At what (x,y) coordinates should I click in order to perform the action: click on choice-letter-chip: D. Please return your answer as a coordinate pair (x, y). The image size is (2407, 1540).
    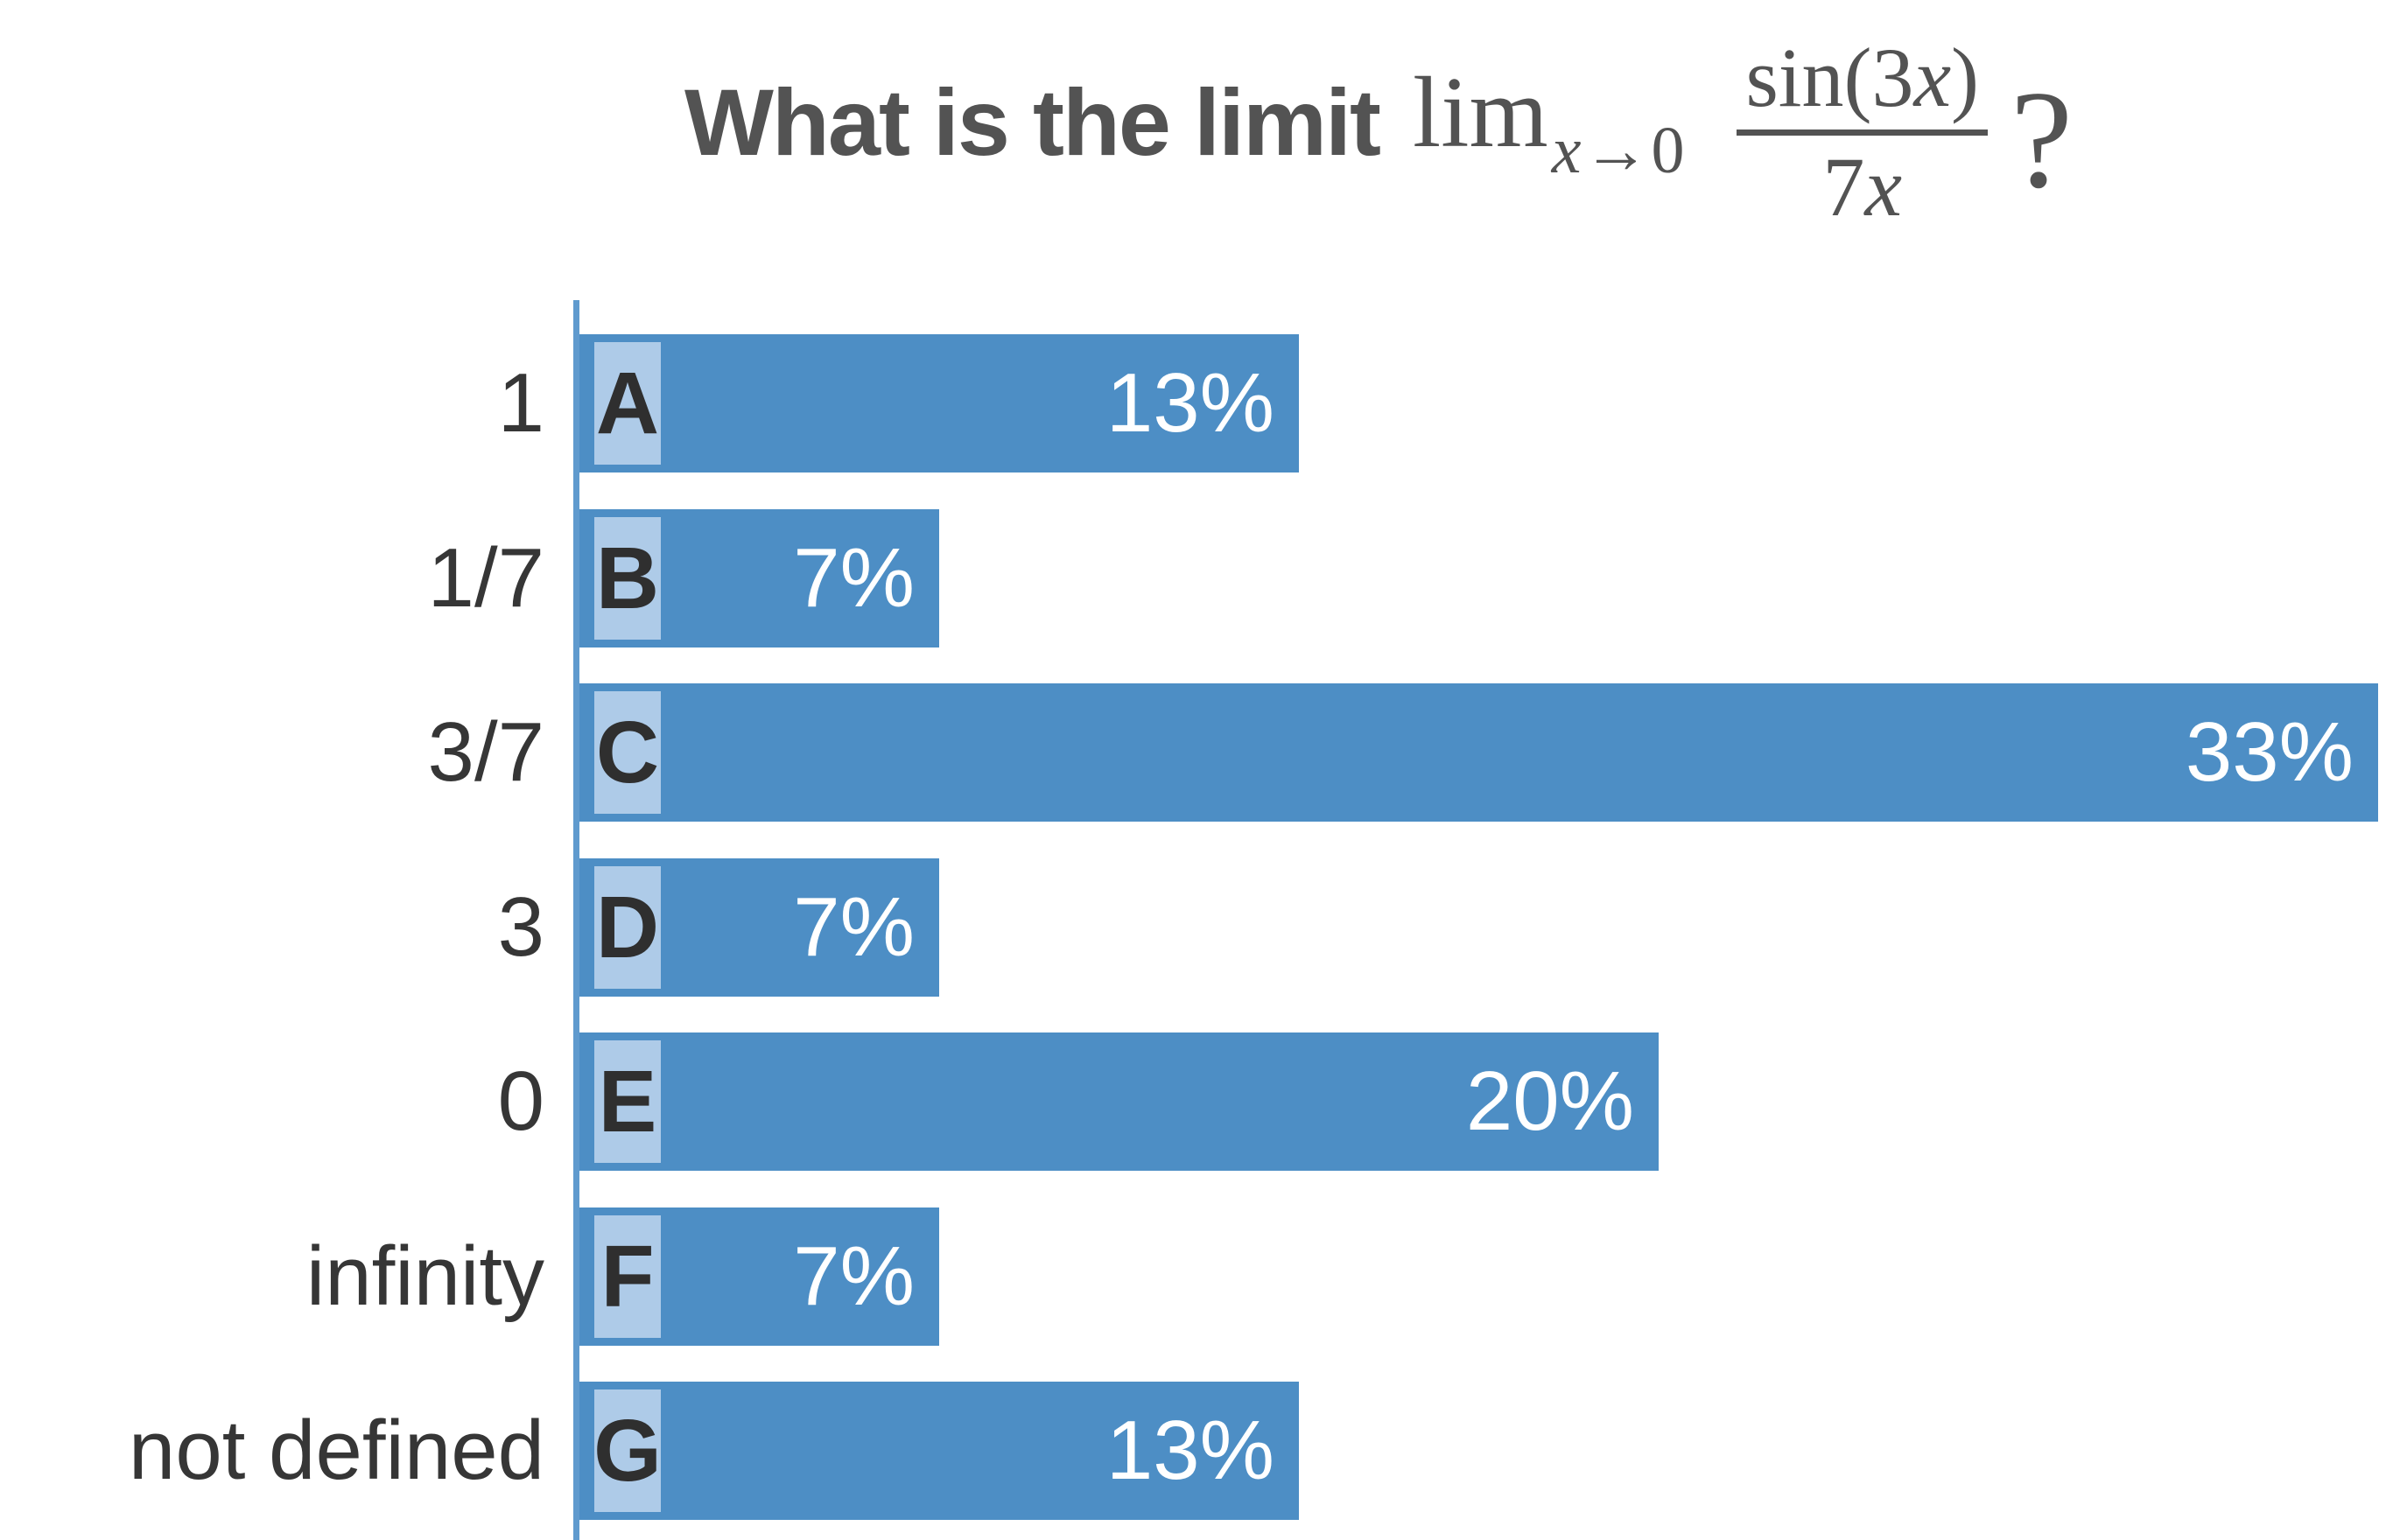
    Looking at the image, I should click on (627, 927).